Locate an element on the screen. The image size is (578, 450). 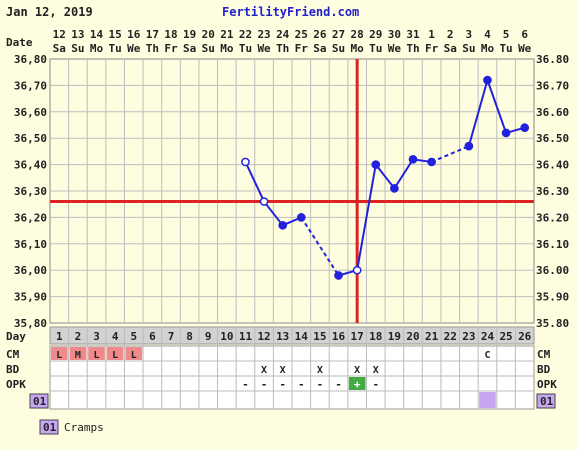
y-tick-label-left: 36,70 is located at coordinates (30, 85).